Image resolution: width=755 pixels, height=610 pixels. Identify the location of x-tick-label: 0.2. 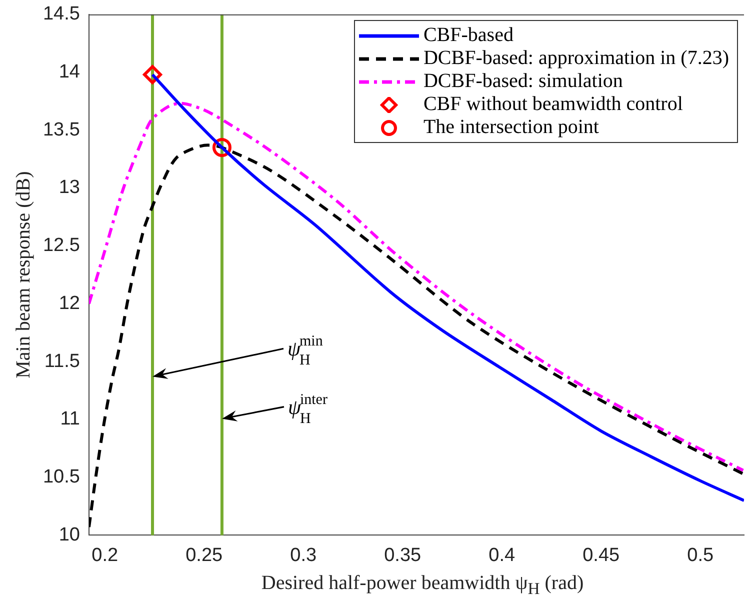
(105, 555).